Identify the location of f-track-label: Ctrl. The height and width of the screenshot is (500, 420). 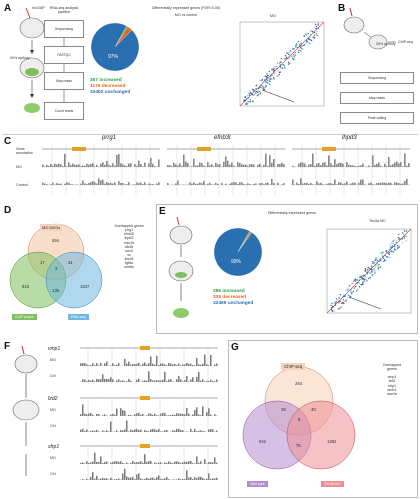
(53, 426).